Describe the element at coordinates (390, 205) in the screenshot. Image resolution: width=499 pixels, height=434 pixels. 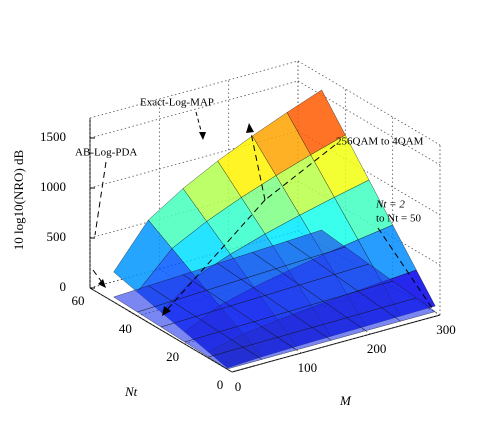
I see `annotation: Nt = 2` at that location.